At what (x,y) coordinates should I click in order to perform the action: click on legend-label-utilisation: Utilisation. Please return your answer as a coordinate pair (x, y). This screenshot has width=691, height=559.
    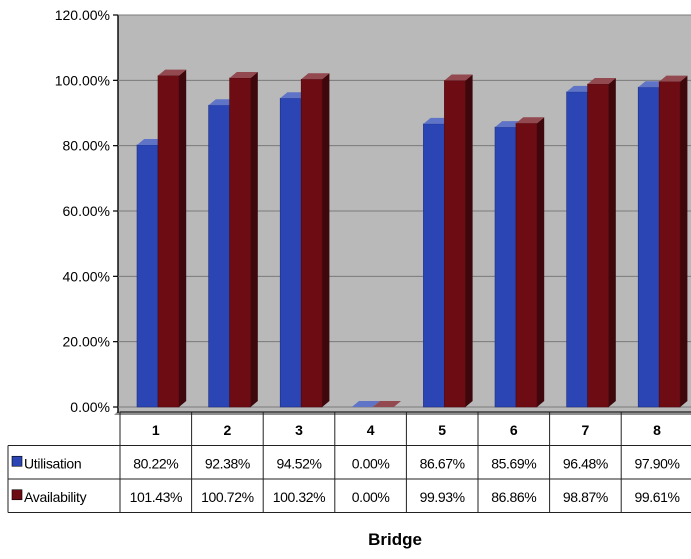
    Looking at the image, I should click on (52, 463).